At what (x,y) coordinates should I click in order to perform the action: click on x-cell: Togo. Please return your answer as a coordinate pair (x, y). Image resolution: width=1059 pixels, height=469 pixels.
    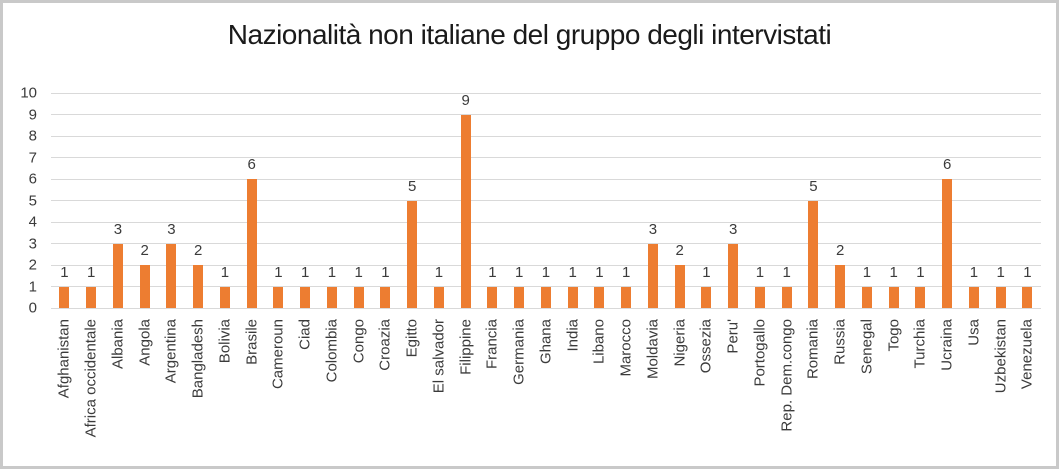
    Looking at the image, I should click on (893, 389).